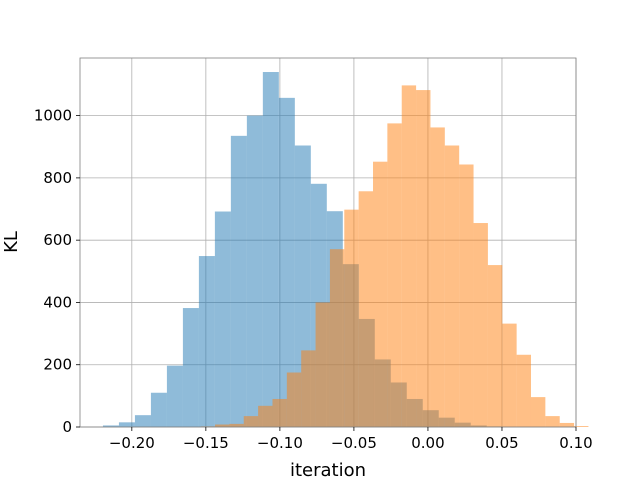 Image resolution: width=640 pixels, height=480 pixels. What do you see at coordinates (53, 116) in the screenshot?
I see `y-tick-label: 1000` at bounding box center [53, 116].